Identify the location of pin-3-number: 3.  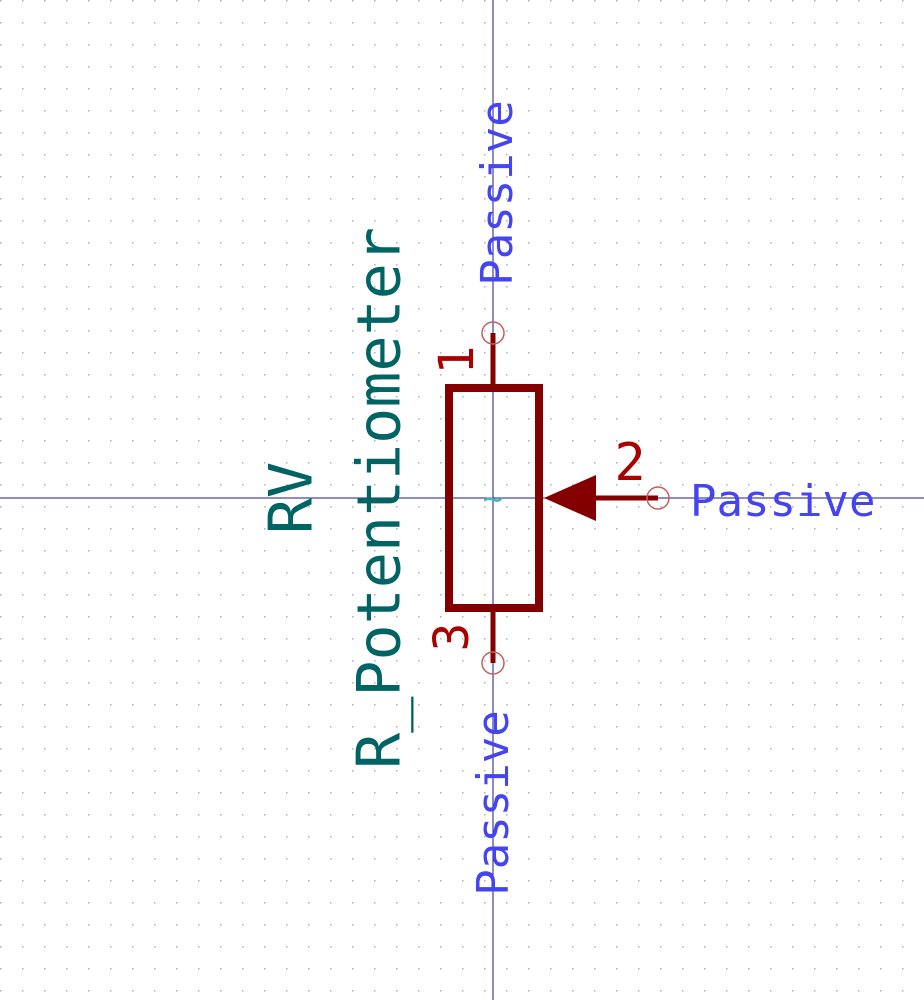
(452, 637).